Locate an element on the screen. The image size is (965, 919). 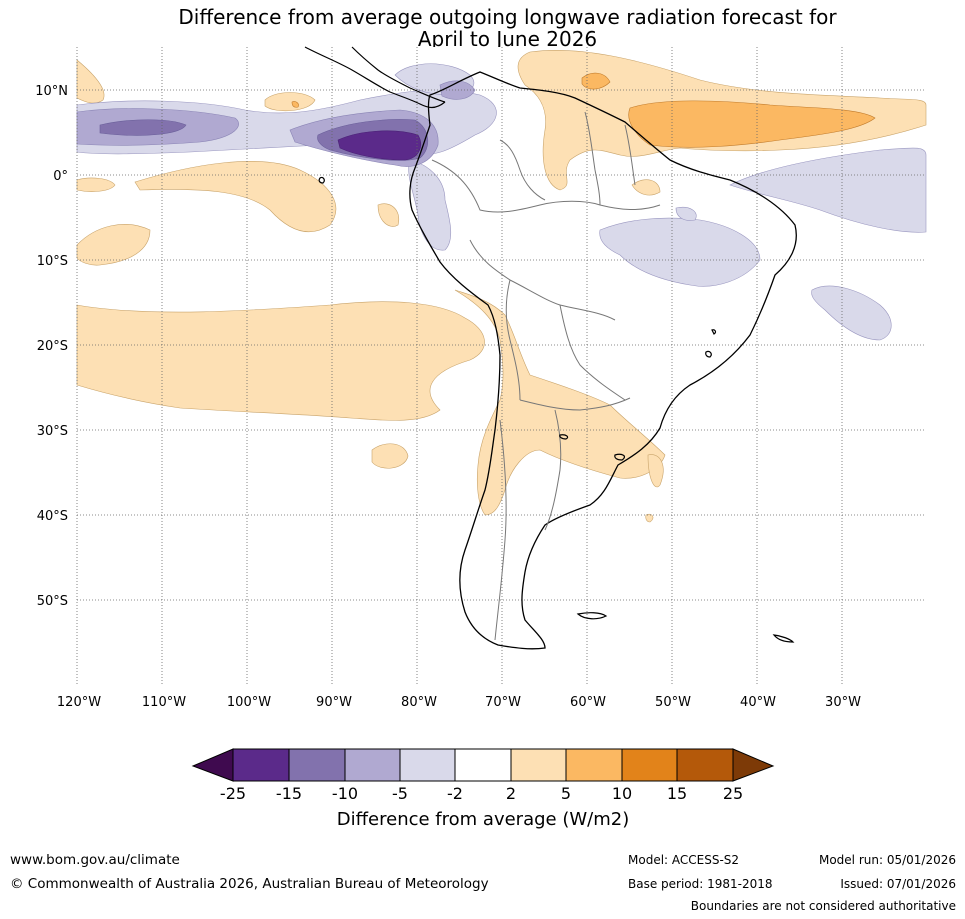
lat-label: 30°S is located at coordinates (52, 431).